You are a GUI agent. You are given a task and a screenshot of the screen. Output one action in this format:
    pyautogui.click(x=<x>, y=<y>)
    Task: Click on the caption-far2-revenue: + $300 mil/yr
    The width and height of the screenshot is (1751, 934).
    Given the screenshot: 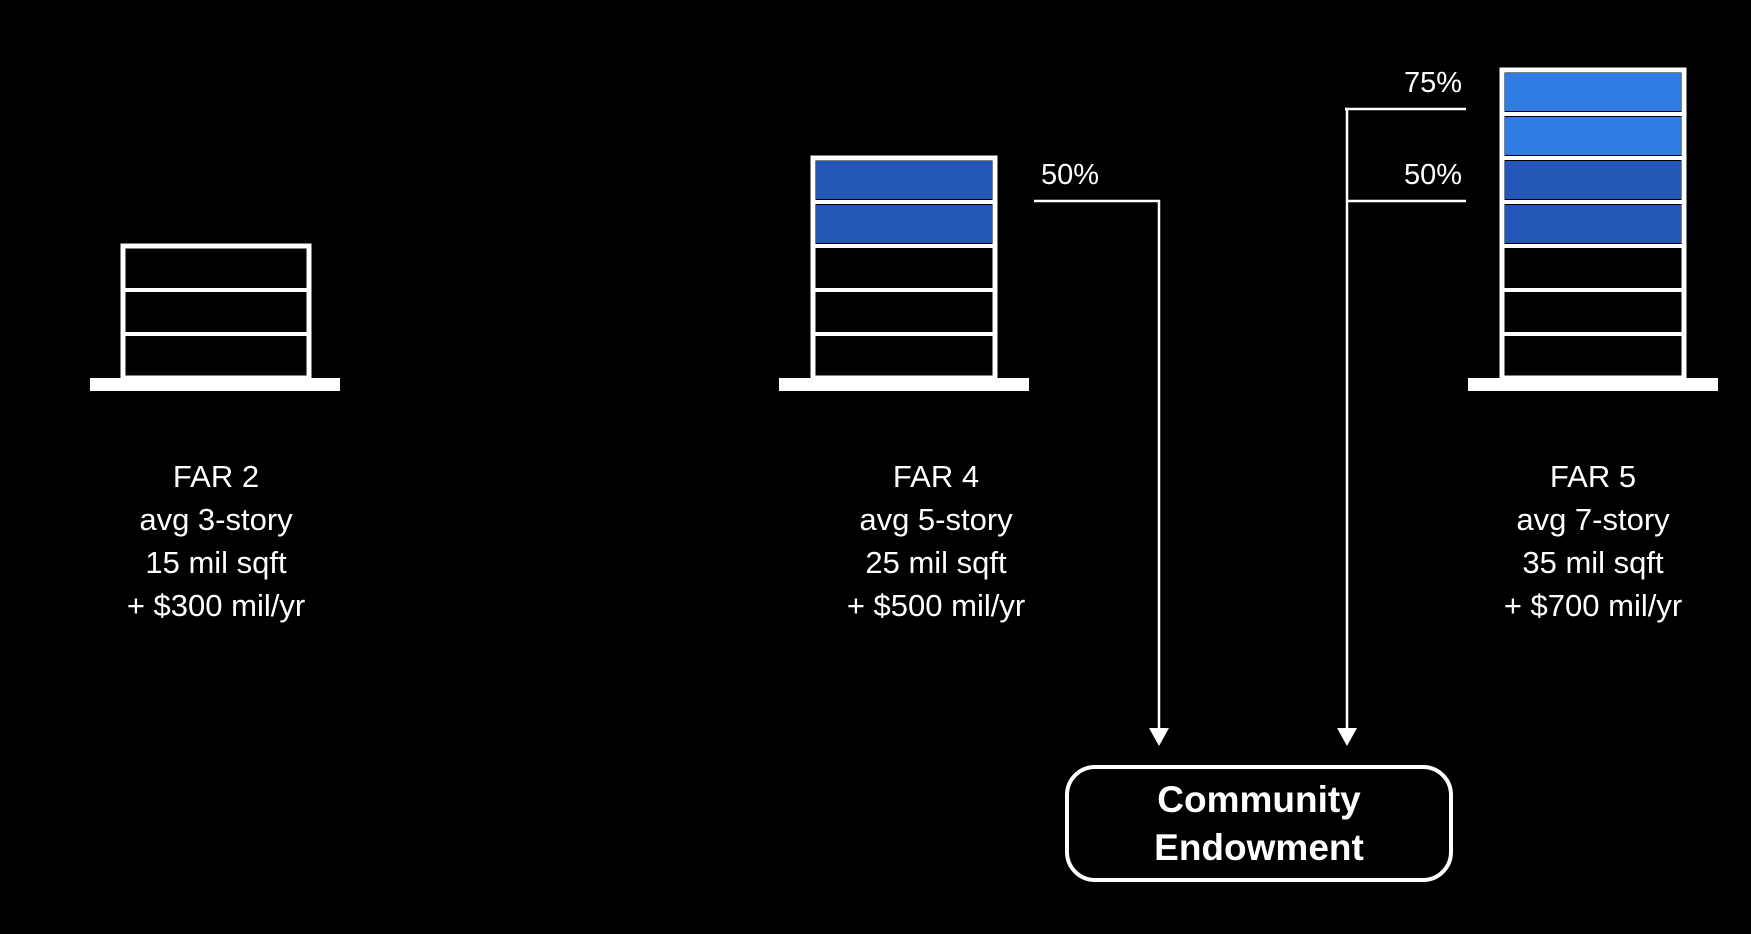 What is the action you would take?
    pyautogui.click(x=216, y=605)
    